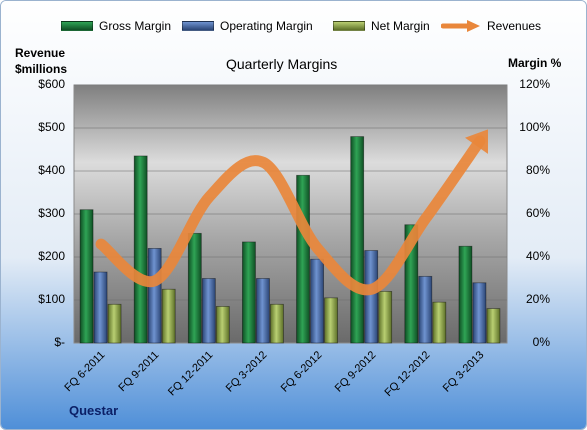 This screenshot has height=430, width=587. I want to click on legend-net-margin: Net Margin, so click(381, 26).